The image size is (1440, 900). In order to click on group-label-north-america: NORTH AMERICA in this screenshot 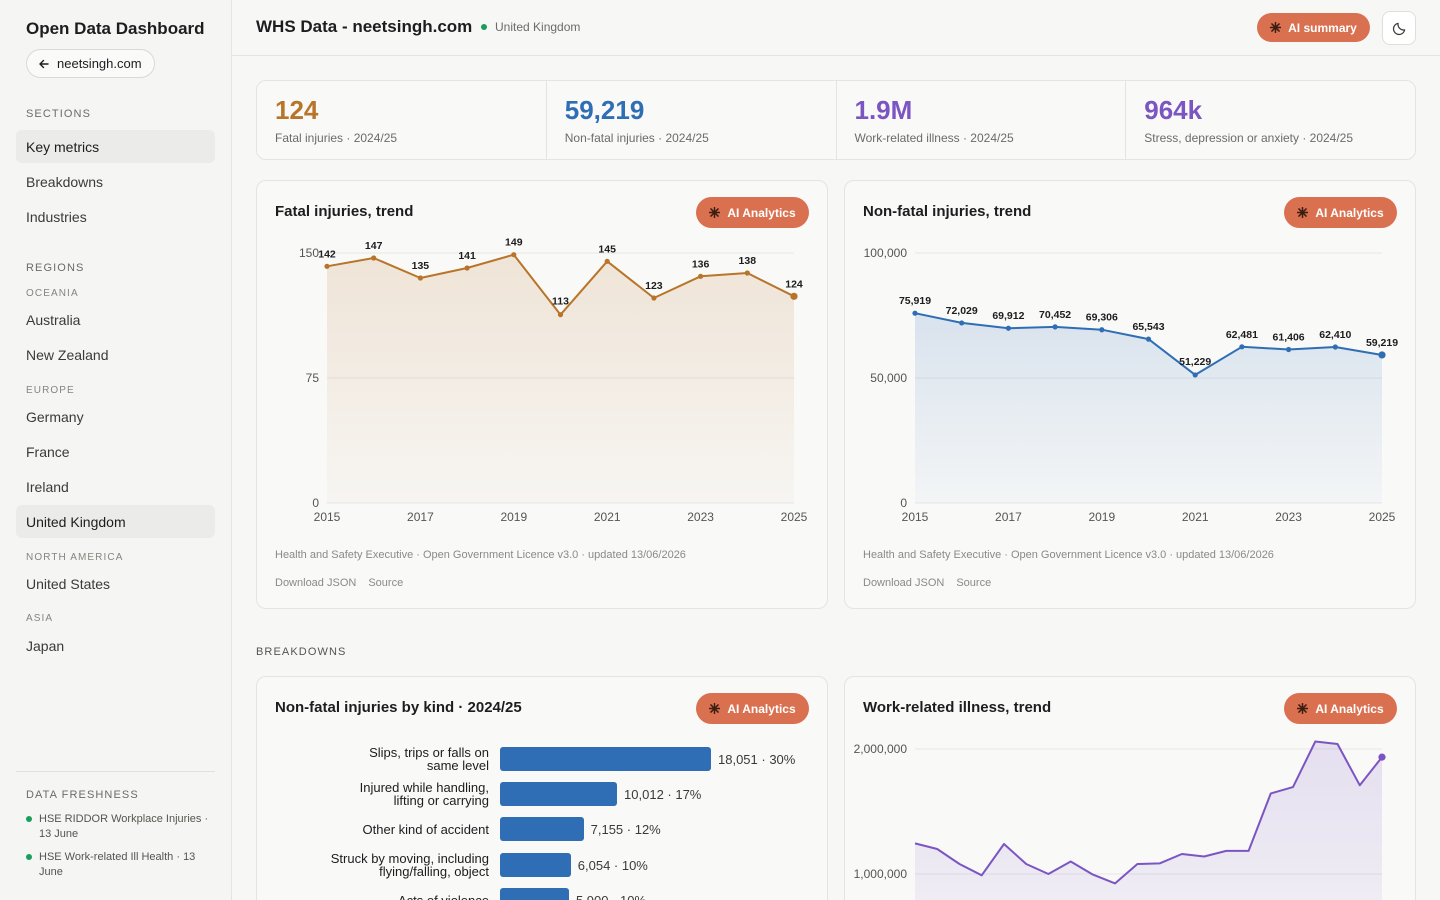, I will do `click(75, 557)`.